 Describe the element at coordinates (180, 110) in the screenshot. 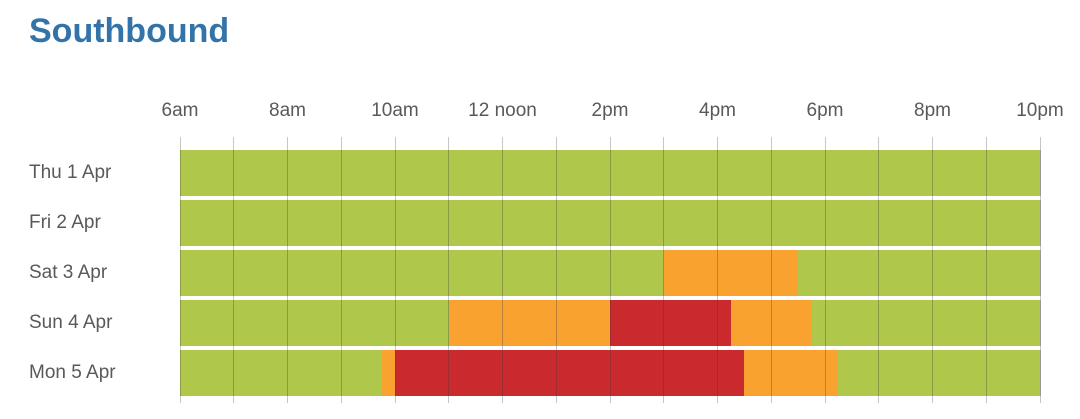

I see `time-tick-label: 6am` at that location.